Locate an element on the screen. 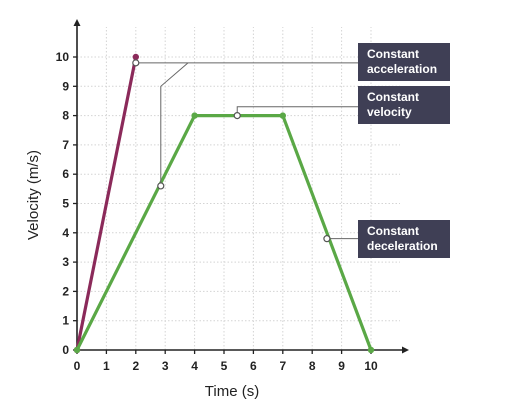 Image resolution: width=518 pixels, height=419 pixels. x-tick-label-10: 10 is located at coordinates (371, 366).